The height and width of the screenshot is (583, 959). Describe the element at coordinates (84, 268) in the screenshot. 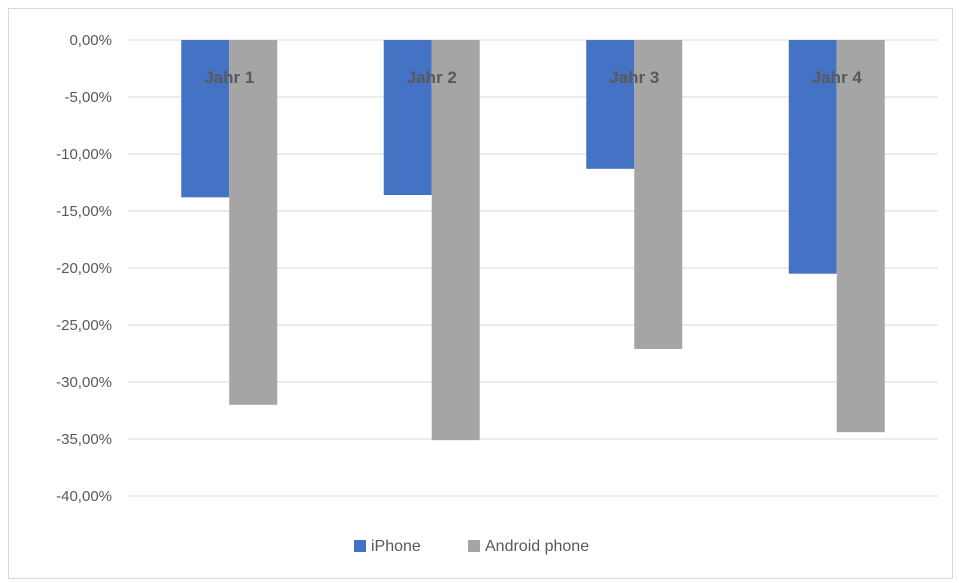

I see `y-tick-label: -20,00%` at that location.